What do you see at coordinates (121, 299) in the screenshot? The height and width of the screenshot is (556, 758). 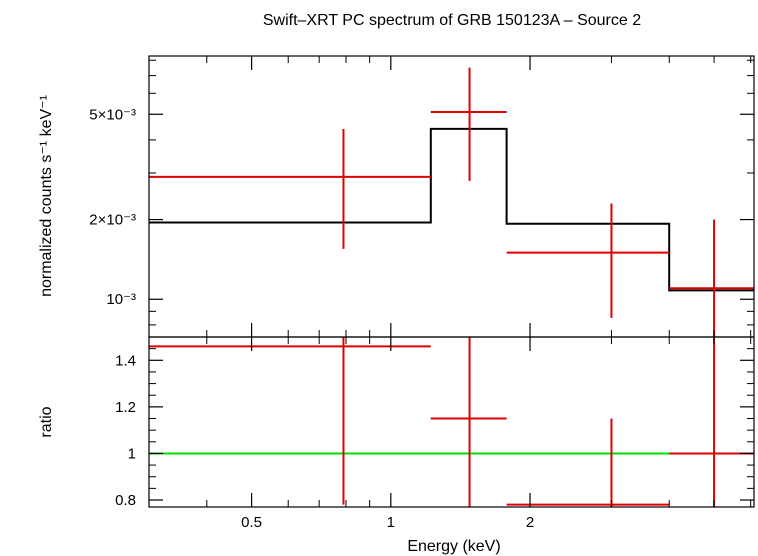 I see `top-y-tick-label: 10⁻³` at bounding box center [121, 299].